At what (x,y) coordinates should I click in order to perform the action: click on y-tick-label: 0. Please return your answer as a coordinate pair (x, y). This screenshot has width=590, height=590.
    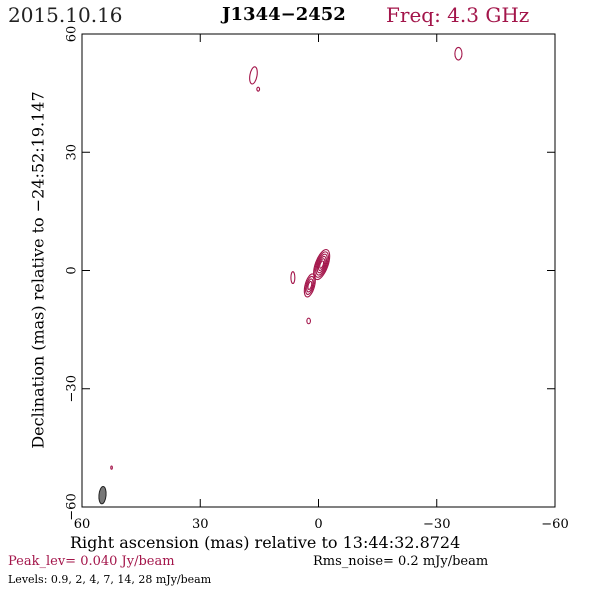
    Looking at the image, I should click on (72, 270).